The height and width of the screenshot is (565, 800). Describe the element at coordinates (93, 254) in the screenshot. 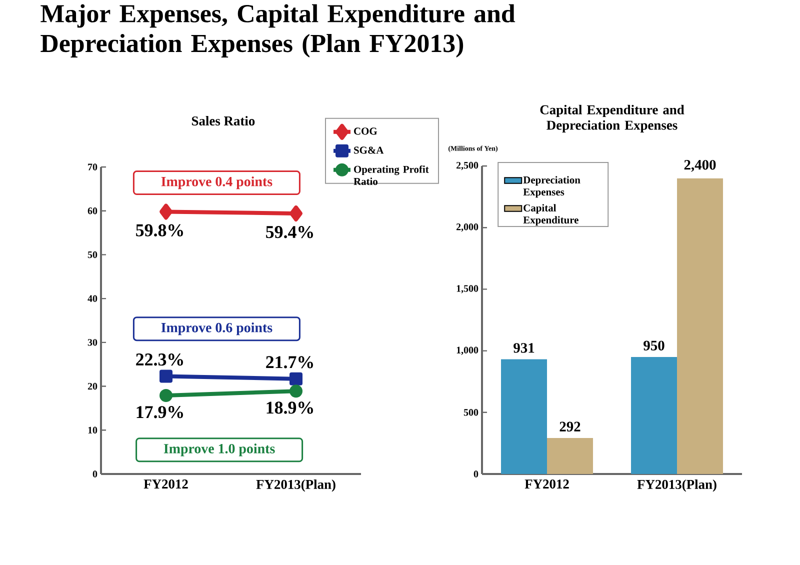

I see `y-tick-label: 50` at that location.